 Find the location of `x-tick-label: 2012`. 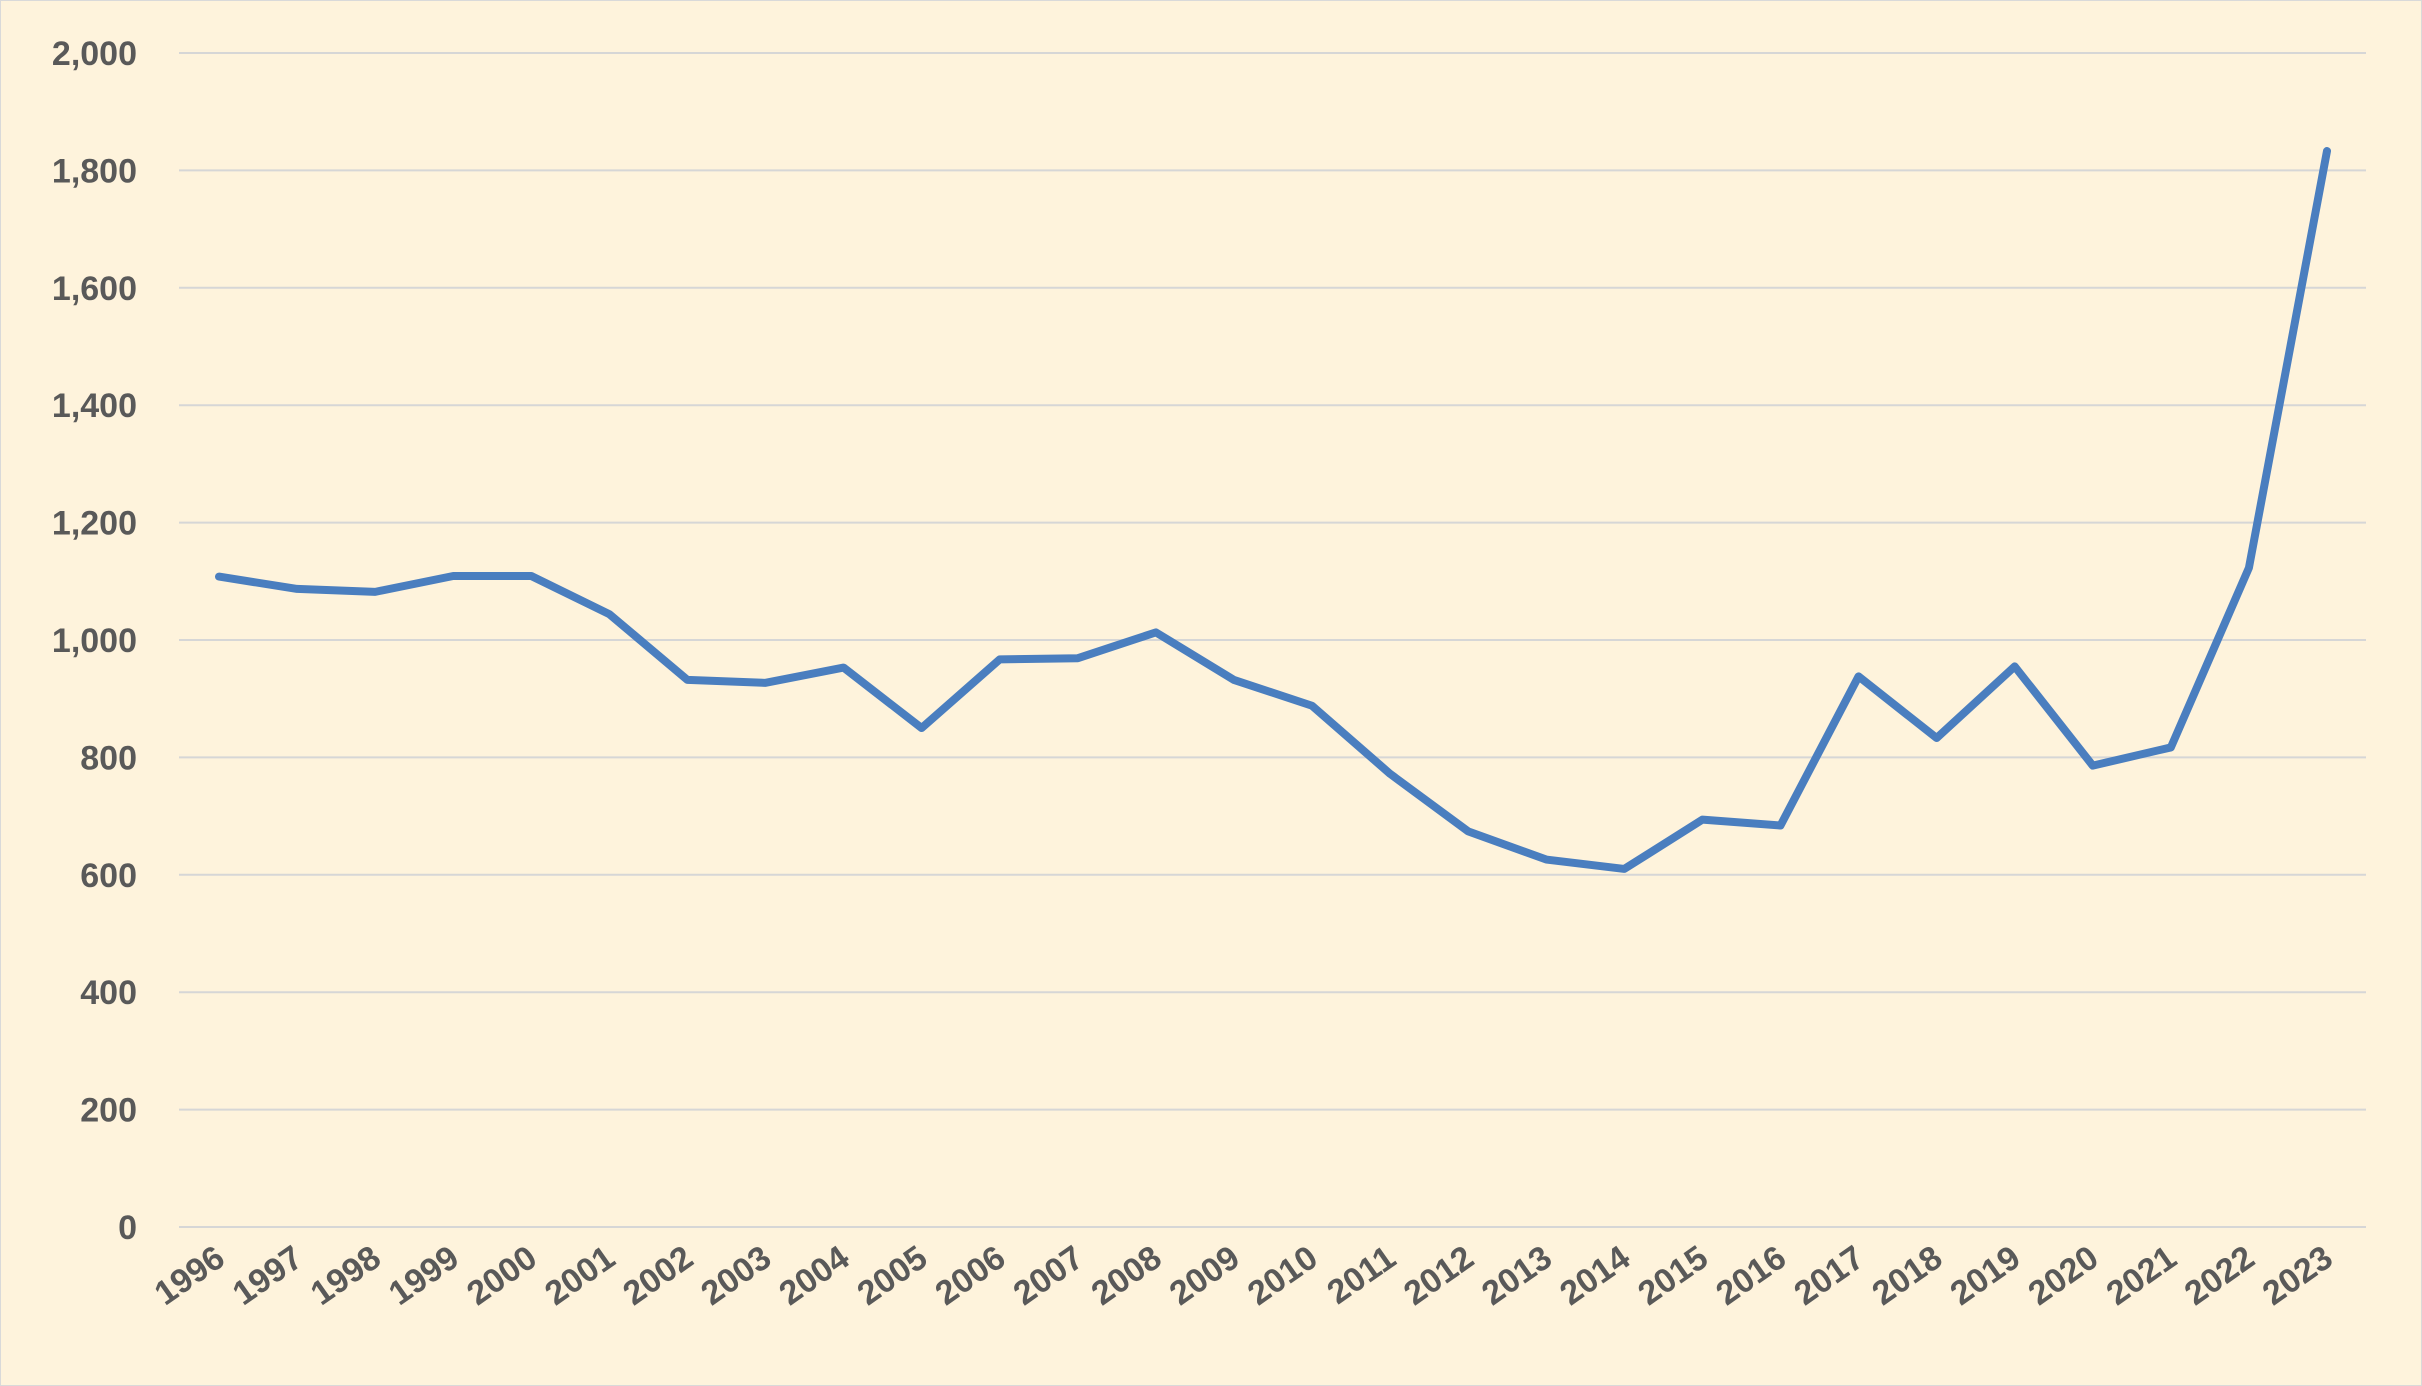

x-tick-label: 2012 is located at coordinates (1439, 1275).